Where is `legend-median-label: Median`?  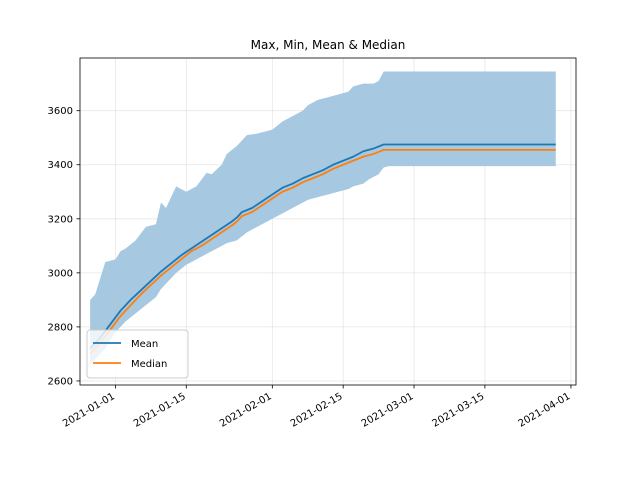
legend-median-label: Median is located at coordinates (149, 364).